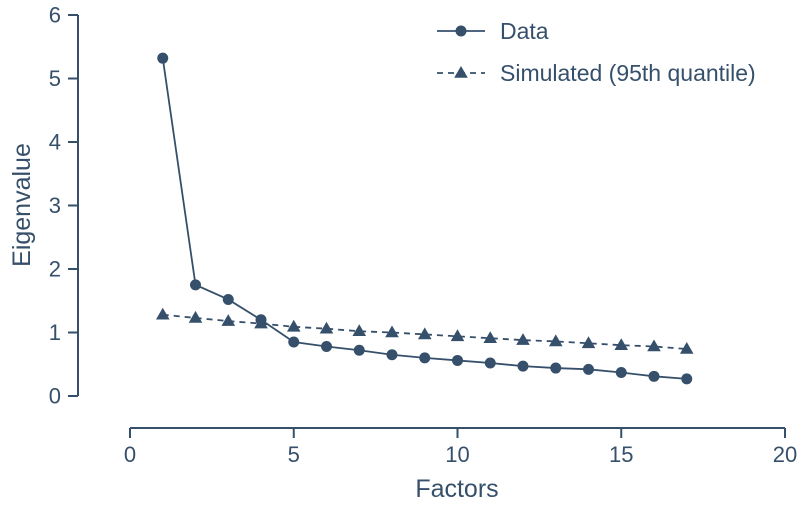 The image size is (800, 511). Describe the element at coordinates (55, 78) in the screenshot. I see `y-tick-label: 5` at that location.